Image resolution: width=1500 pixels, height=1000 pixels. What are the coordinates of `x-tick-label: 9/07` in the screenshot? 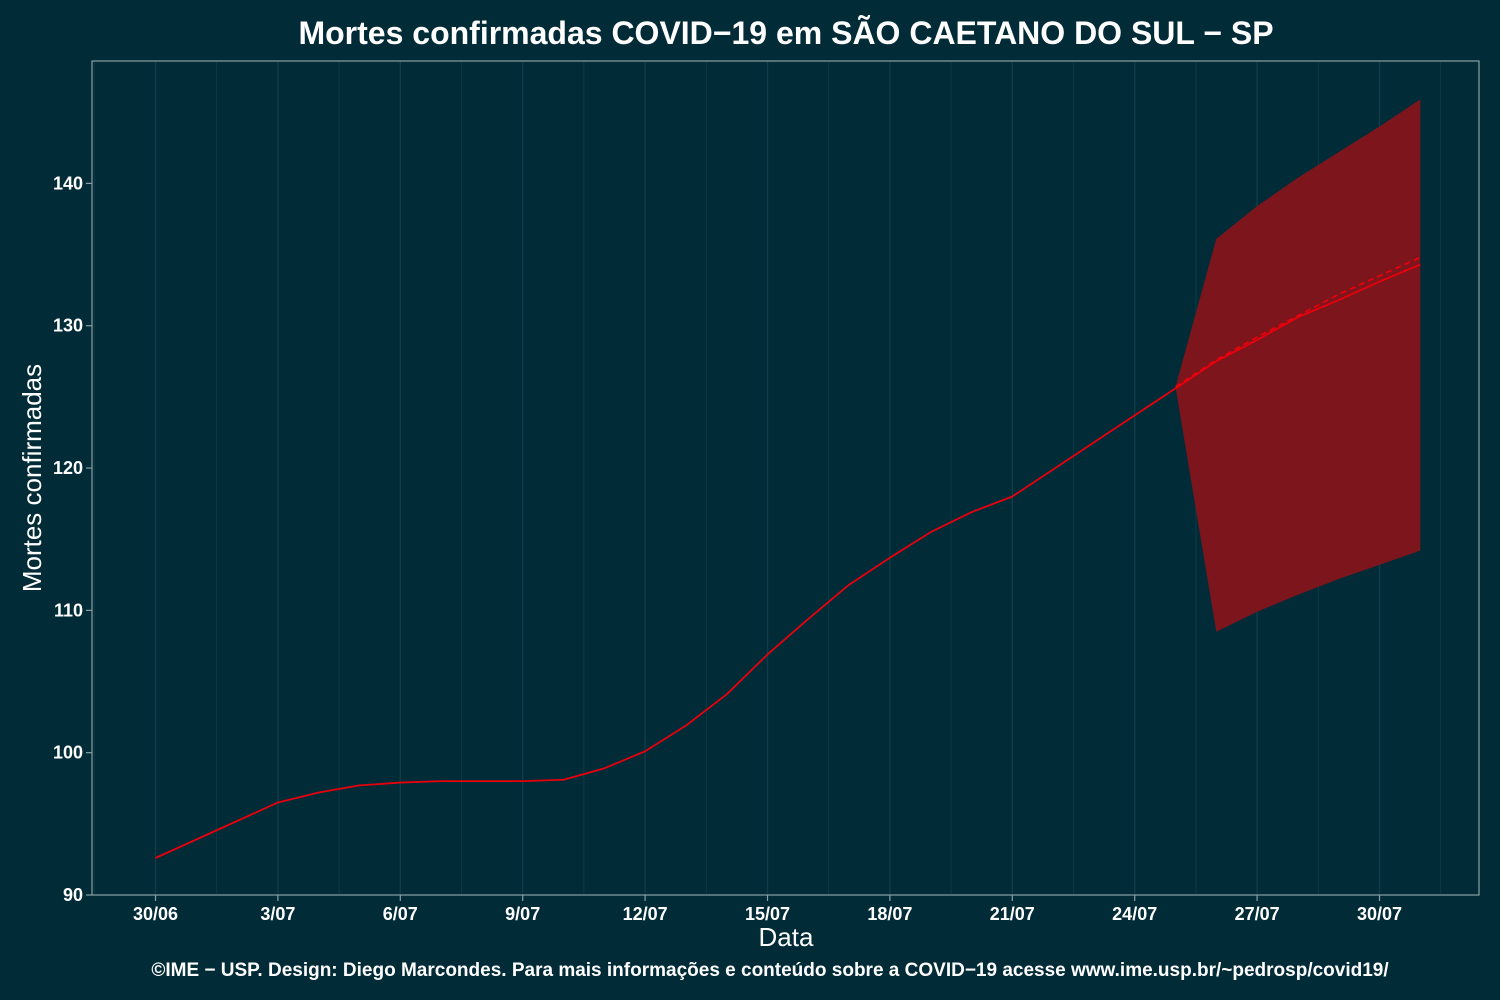 It's located at (522, 914).